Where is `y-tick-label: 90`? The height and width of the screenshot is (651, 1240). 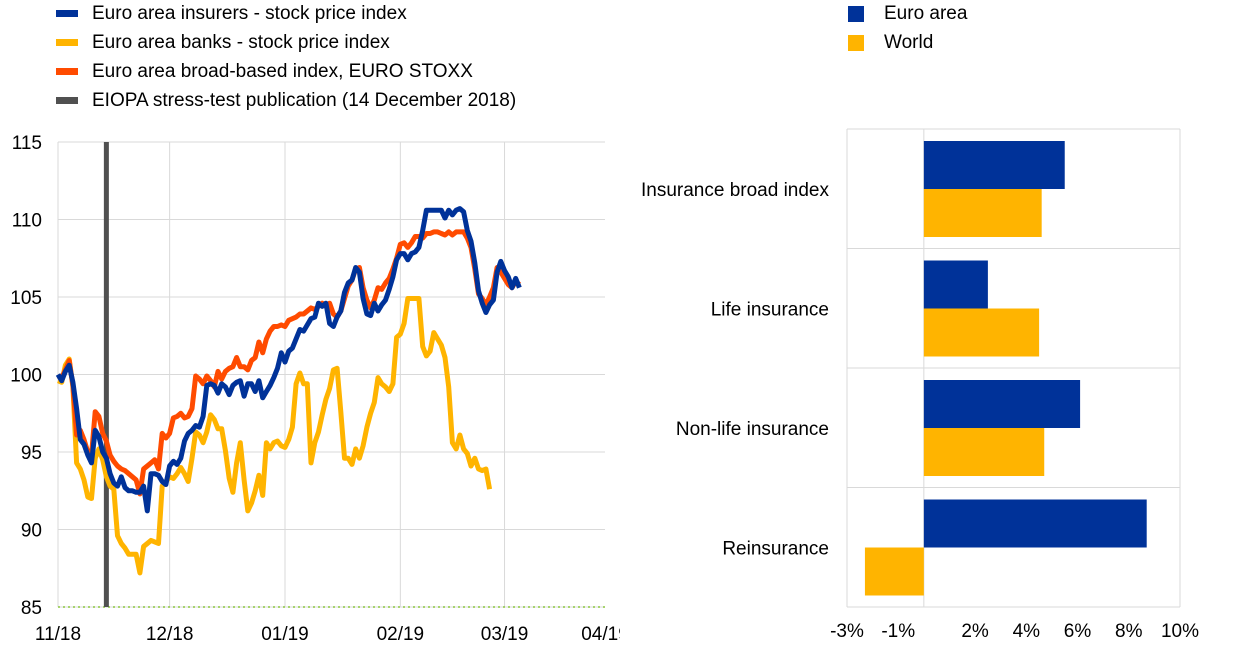
y-tick-label: 90 is located at coordinates (31, 531).